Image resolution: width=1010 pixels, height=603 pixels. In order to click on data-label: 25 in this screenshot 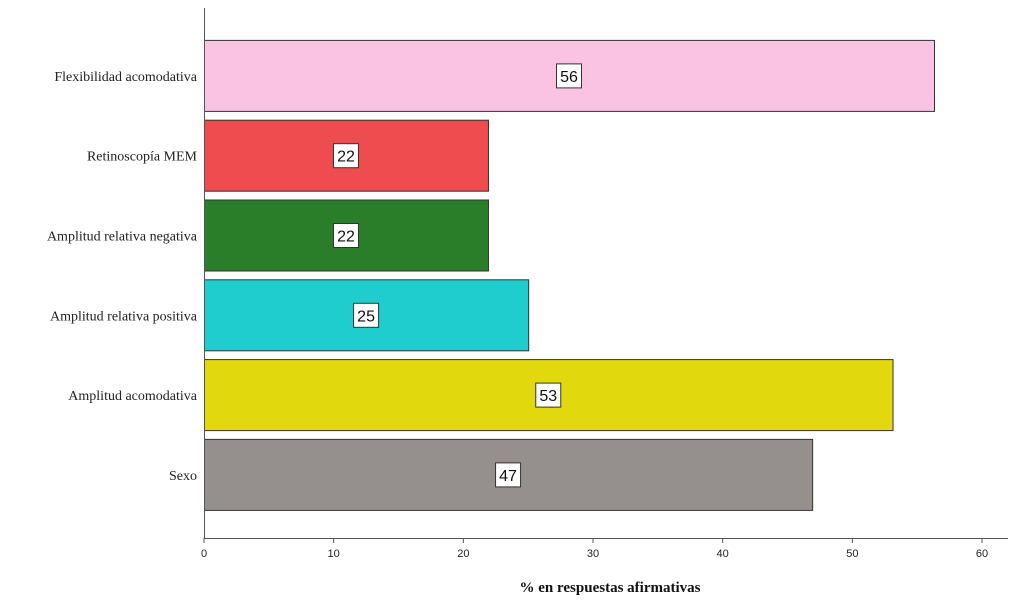, I will do `click(366, 316)`.